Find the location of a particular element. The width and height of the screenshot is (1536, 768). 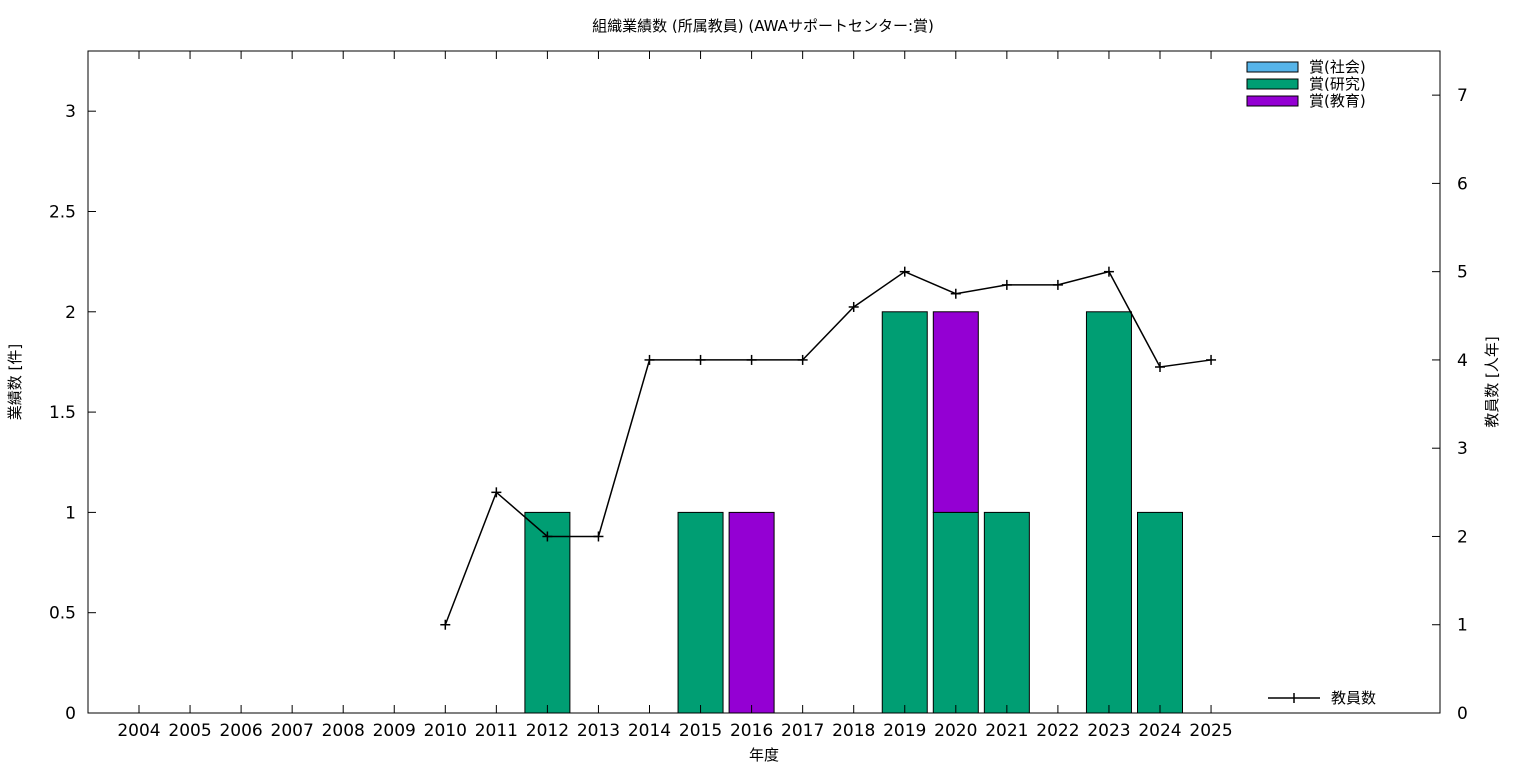

legend-label-2: 賞(教育) is located at coordinates (1337, 101).